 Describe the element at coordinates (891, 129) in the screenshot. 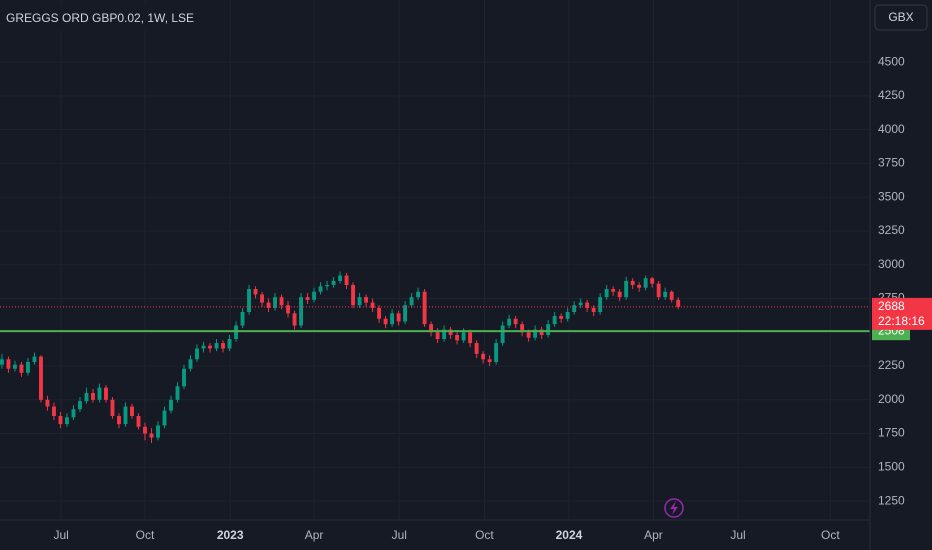

I see `y-tick-label: 4000` at that location.